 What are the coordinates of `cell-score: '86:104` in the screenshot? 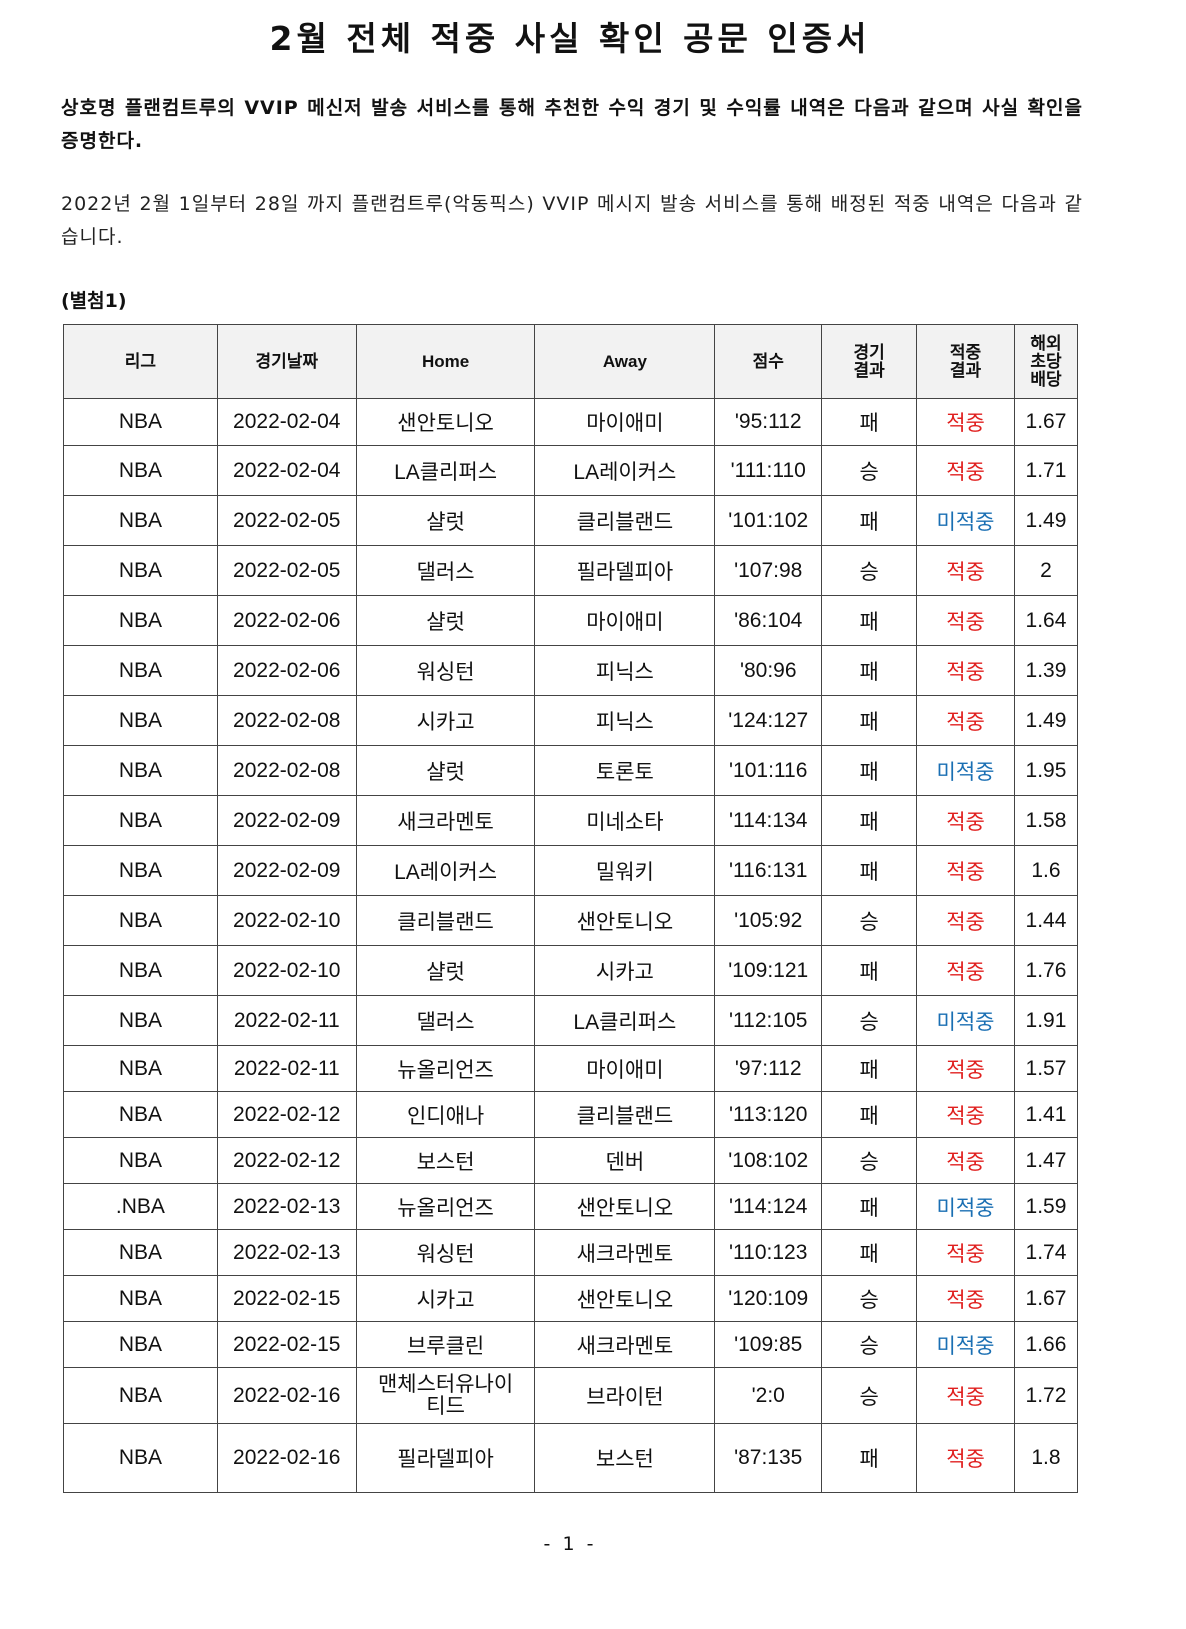 It's located at (768, 620).